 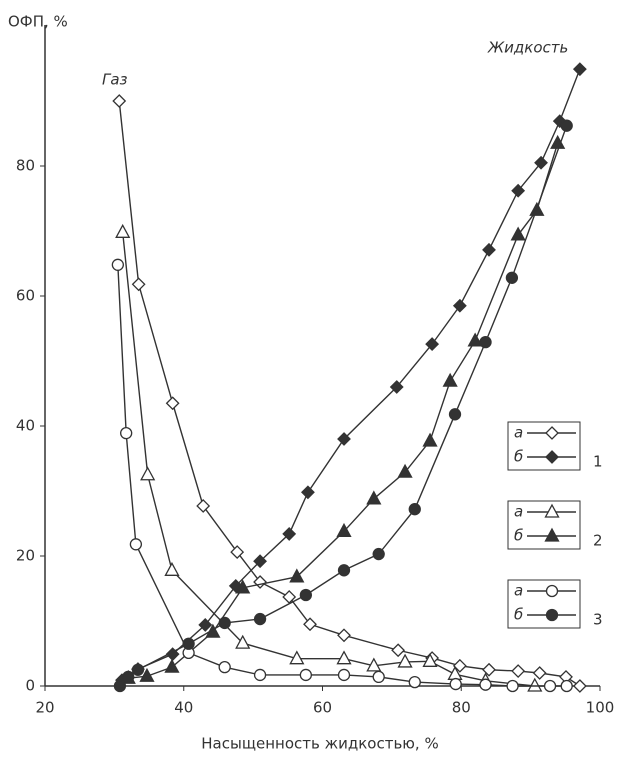 What do you see at coordinates (30, 686) in the screenshot?
I see `y-tick-label: 0` at bounding box center [30, 686].